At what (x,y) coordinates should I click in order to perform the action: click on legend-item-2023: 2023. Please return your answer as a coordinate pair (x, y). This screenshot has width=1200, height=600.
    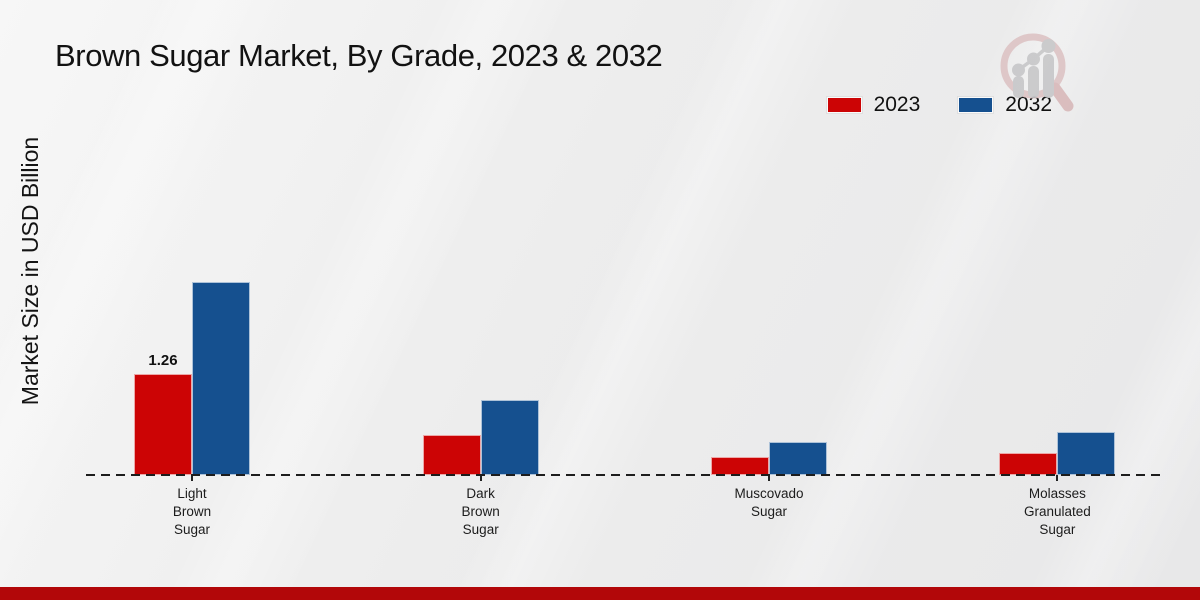
    Looking at the image, I should click on (873, 105).